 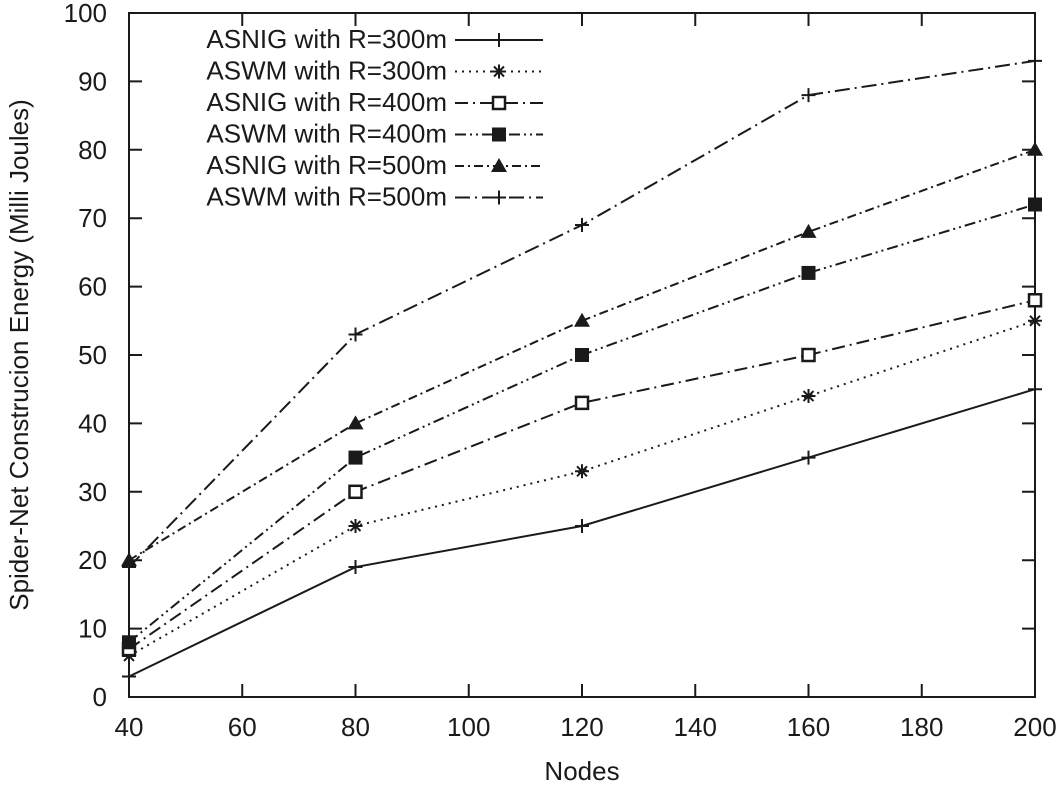 I want to click on y-tick-label: 30, so click(x=92, y=492).